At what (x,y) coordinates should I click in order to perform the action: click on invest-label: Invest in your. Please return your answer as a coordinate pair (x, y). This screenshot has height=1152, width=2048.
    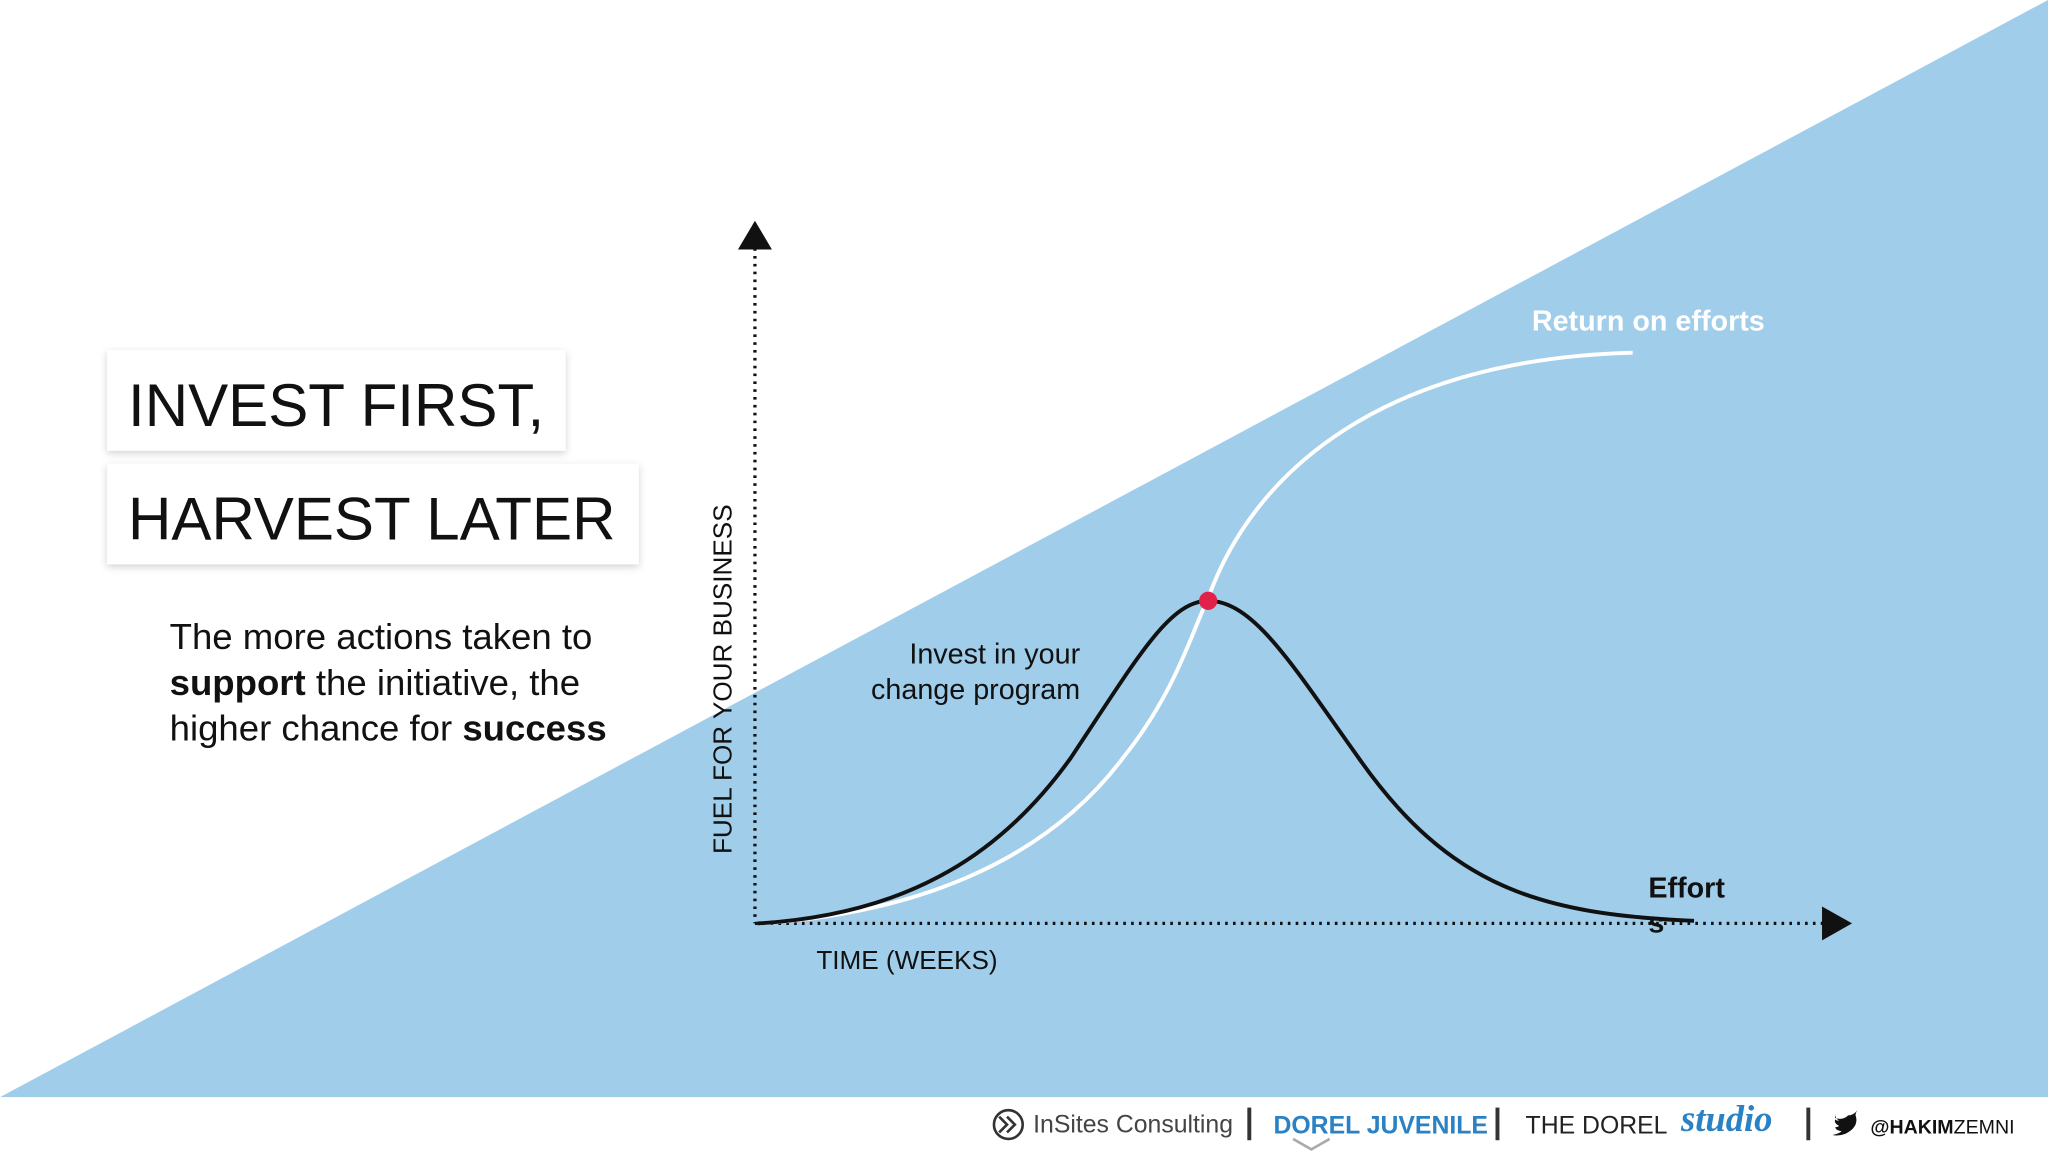
    Looking at the image, I should click on (994, 655).